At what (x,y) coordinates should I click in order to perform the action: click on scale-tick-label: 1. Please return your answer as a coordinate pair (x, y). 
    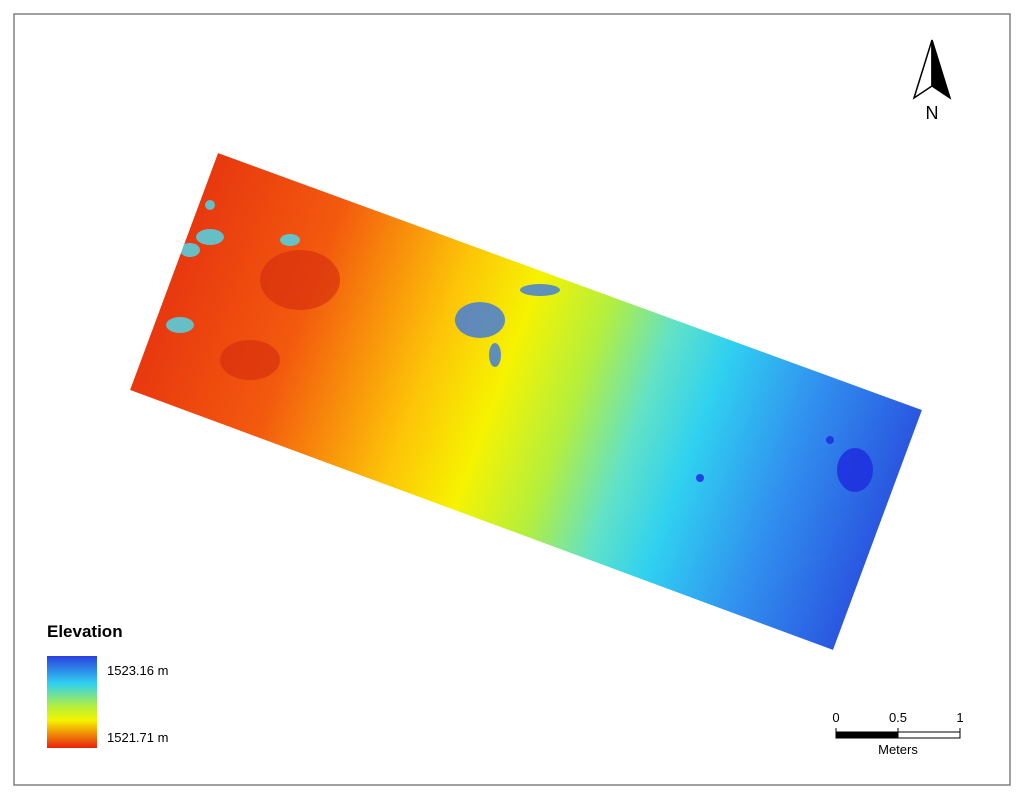
    Looking at the image, I should click on (959, 717).